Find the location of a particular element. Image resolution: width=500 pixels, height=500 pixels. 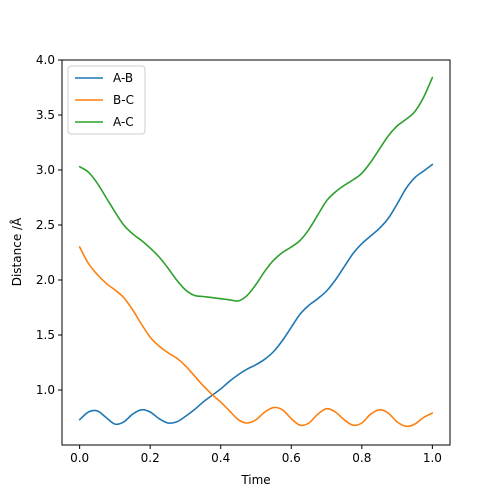

legend-label: B-C is located at coordinates (123, 100).